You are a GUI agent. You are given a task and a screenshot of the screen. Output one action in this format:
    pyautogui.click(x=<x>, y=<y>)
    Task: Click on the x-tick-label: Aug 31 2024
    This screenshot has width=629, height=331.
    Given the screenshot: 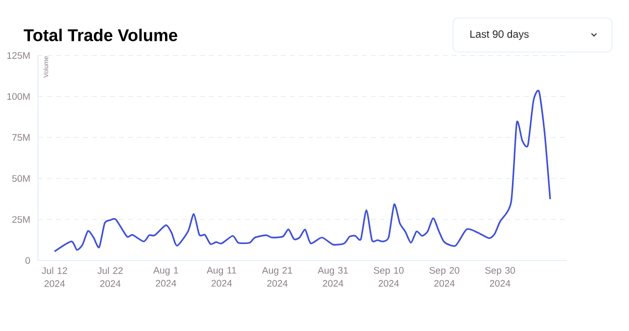 What is the action you would take?
    pyautogui.click(x=333, y=277)
    